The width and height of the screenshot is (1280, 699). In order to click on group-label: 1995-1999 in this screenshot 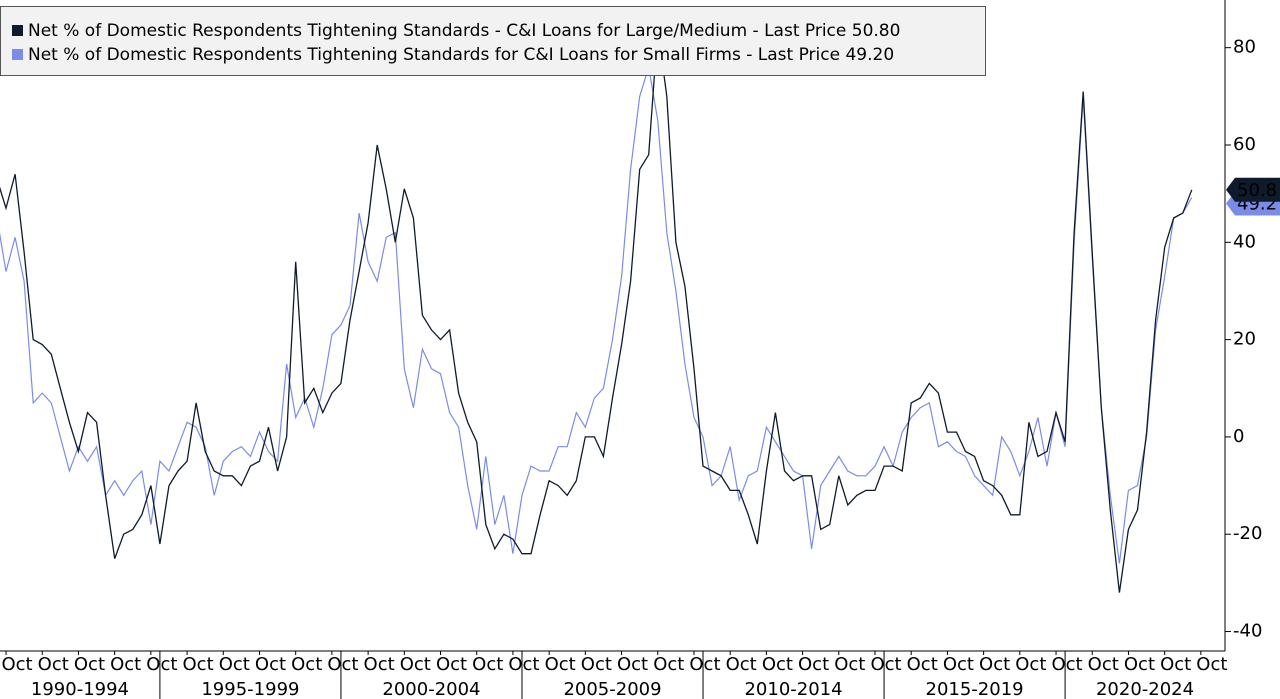, I will do `click(250, 689)`.